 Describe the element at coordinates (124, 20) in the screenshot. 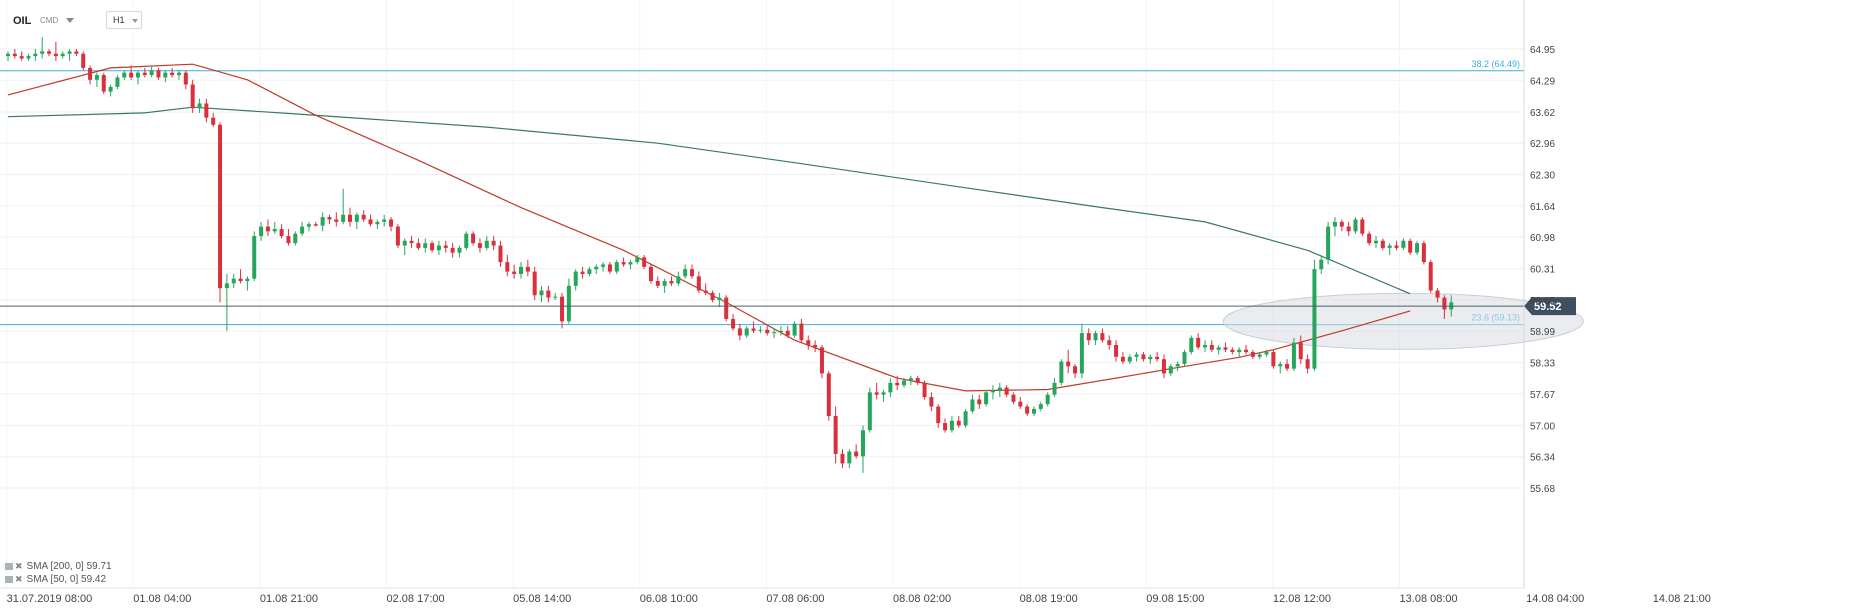

I see `timeframe-select: H1` at that location.